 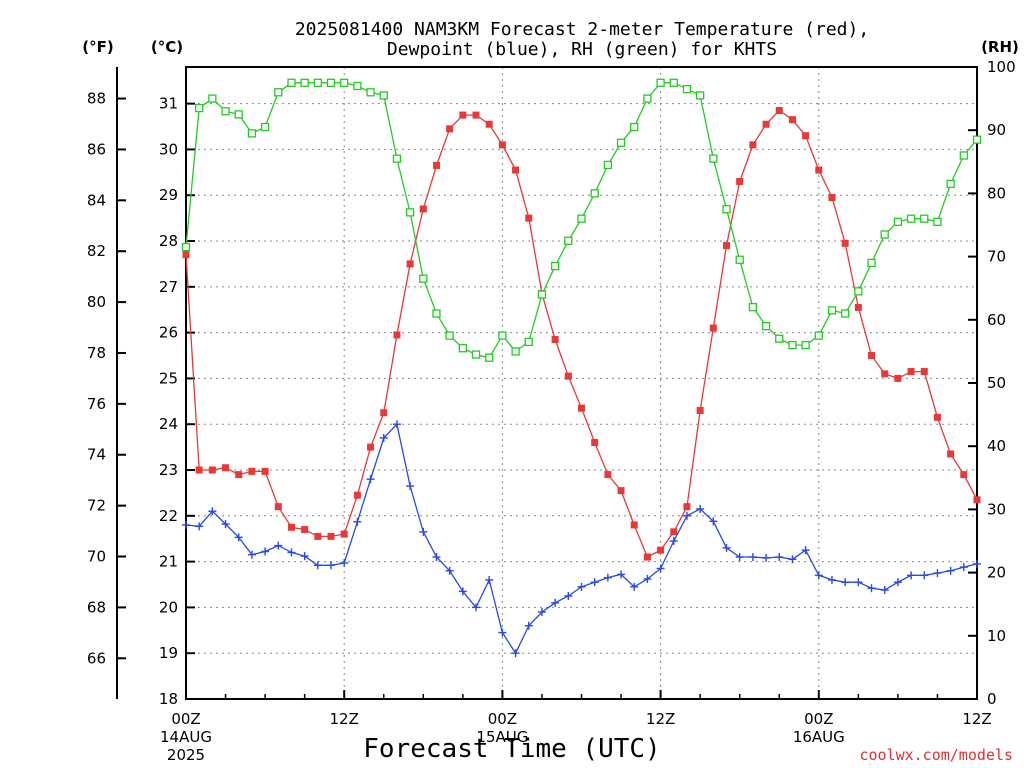 What do you see at coordinates (819, 737) in the screenshot?
I see `x-tick-label: 16AUG` at bounding box center [819, 737].